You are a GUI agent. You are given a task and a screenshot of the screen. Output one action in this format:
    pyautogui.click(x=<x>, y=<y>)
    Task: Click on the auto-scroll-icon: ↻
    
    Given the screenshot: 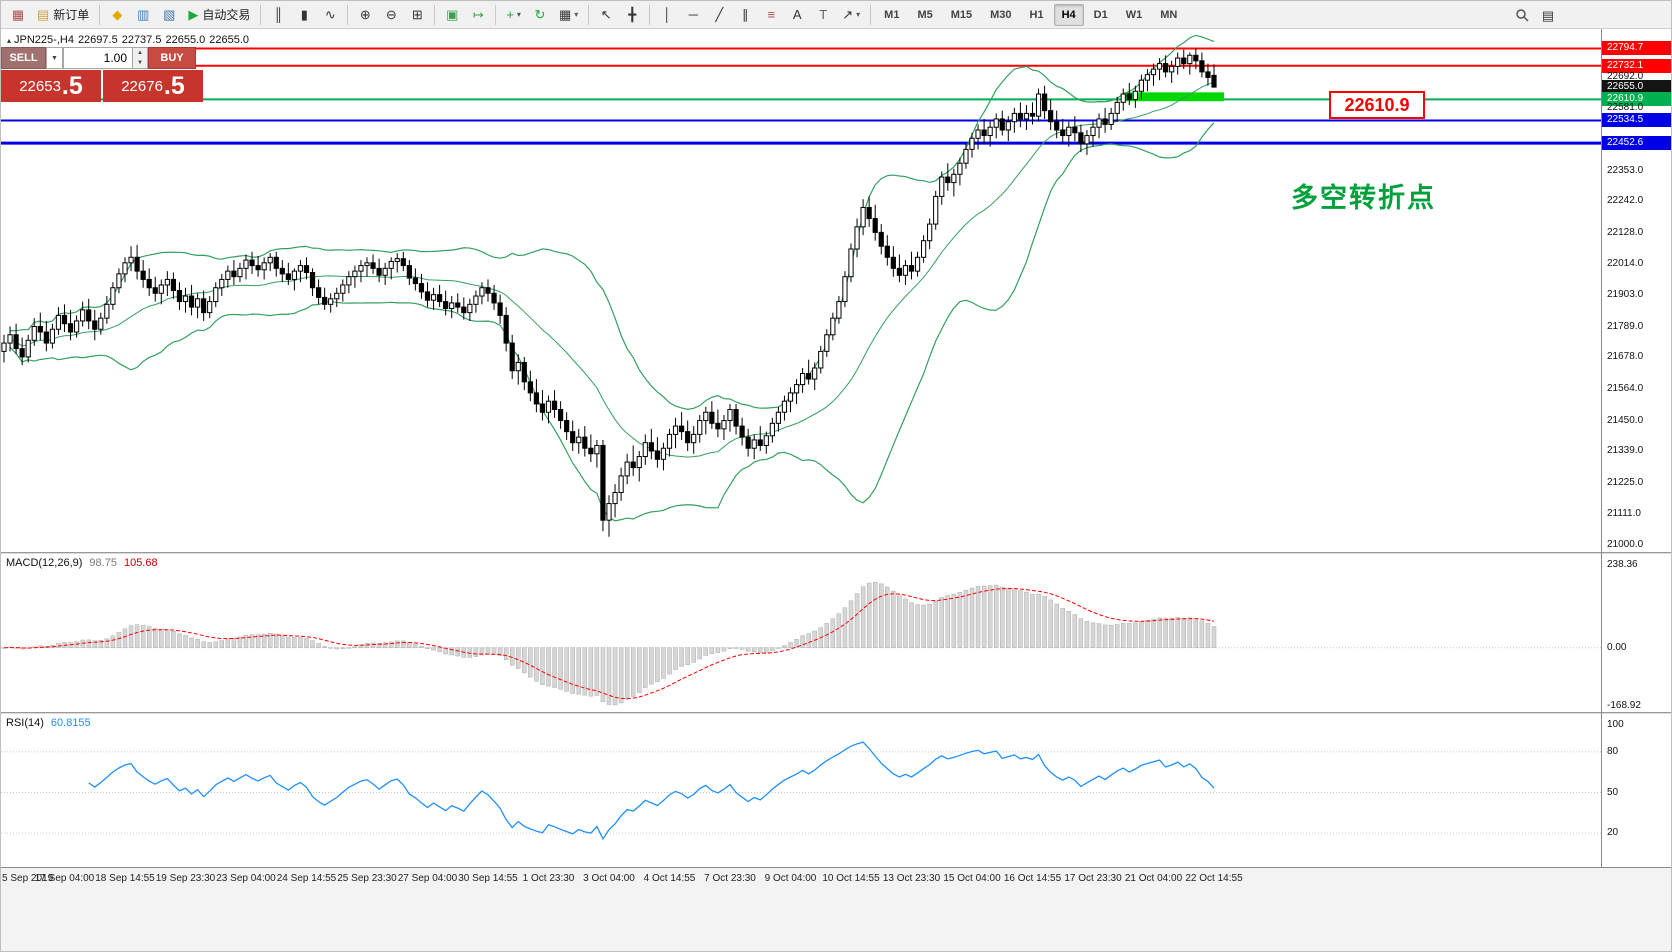 What is the action you would take?
    pyautogui.click(x=540, y=15)
    